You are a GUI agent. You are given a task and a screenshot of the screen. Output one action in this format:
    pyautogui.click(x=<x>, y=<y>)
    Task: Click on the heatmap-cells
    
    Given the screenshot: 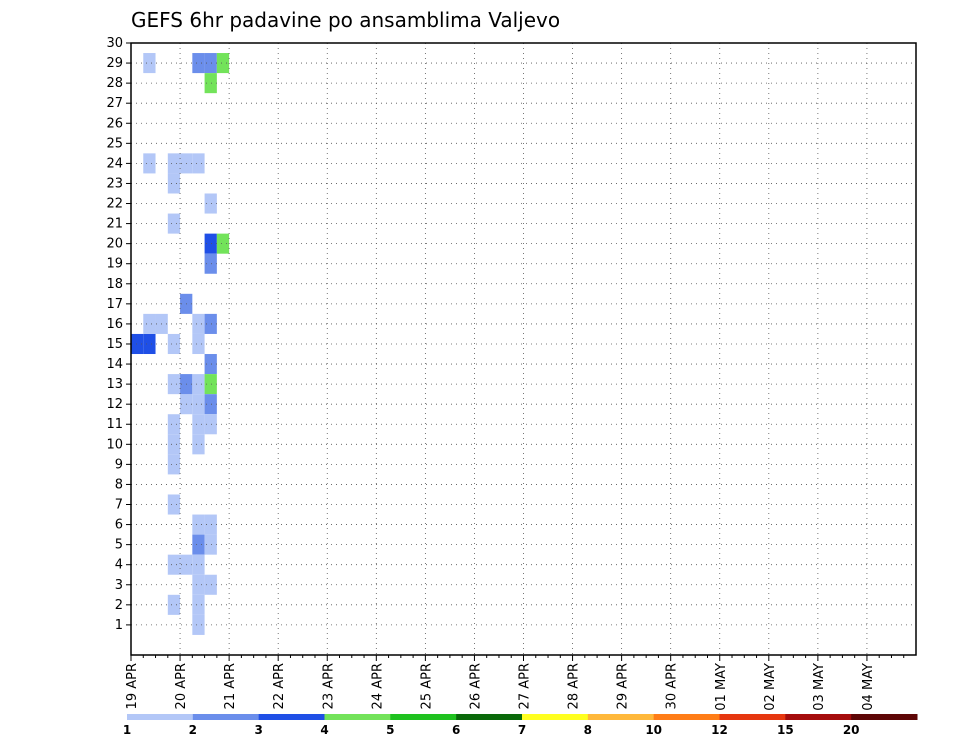 What is the action you would take?
    pyautogui.click(x=180, y=344)
    